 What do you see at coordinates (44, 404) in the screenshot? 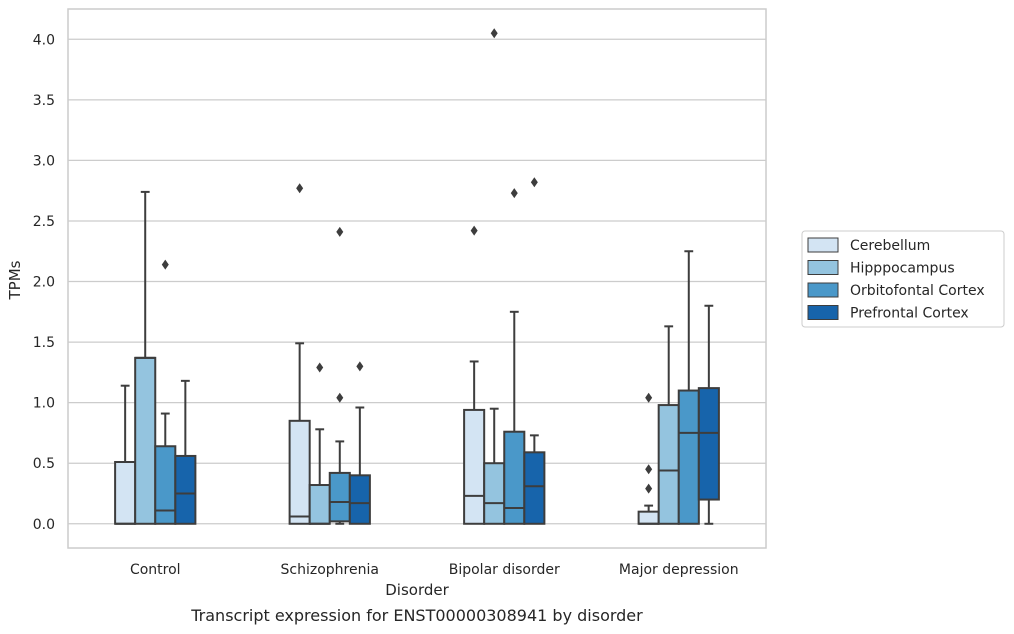
I see `y-tick-label: 1.0` at bounding box center [44, 404].